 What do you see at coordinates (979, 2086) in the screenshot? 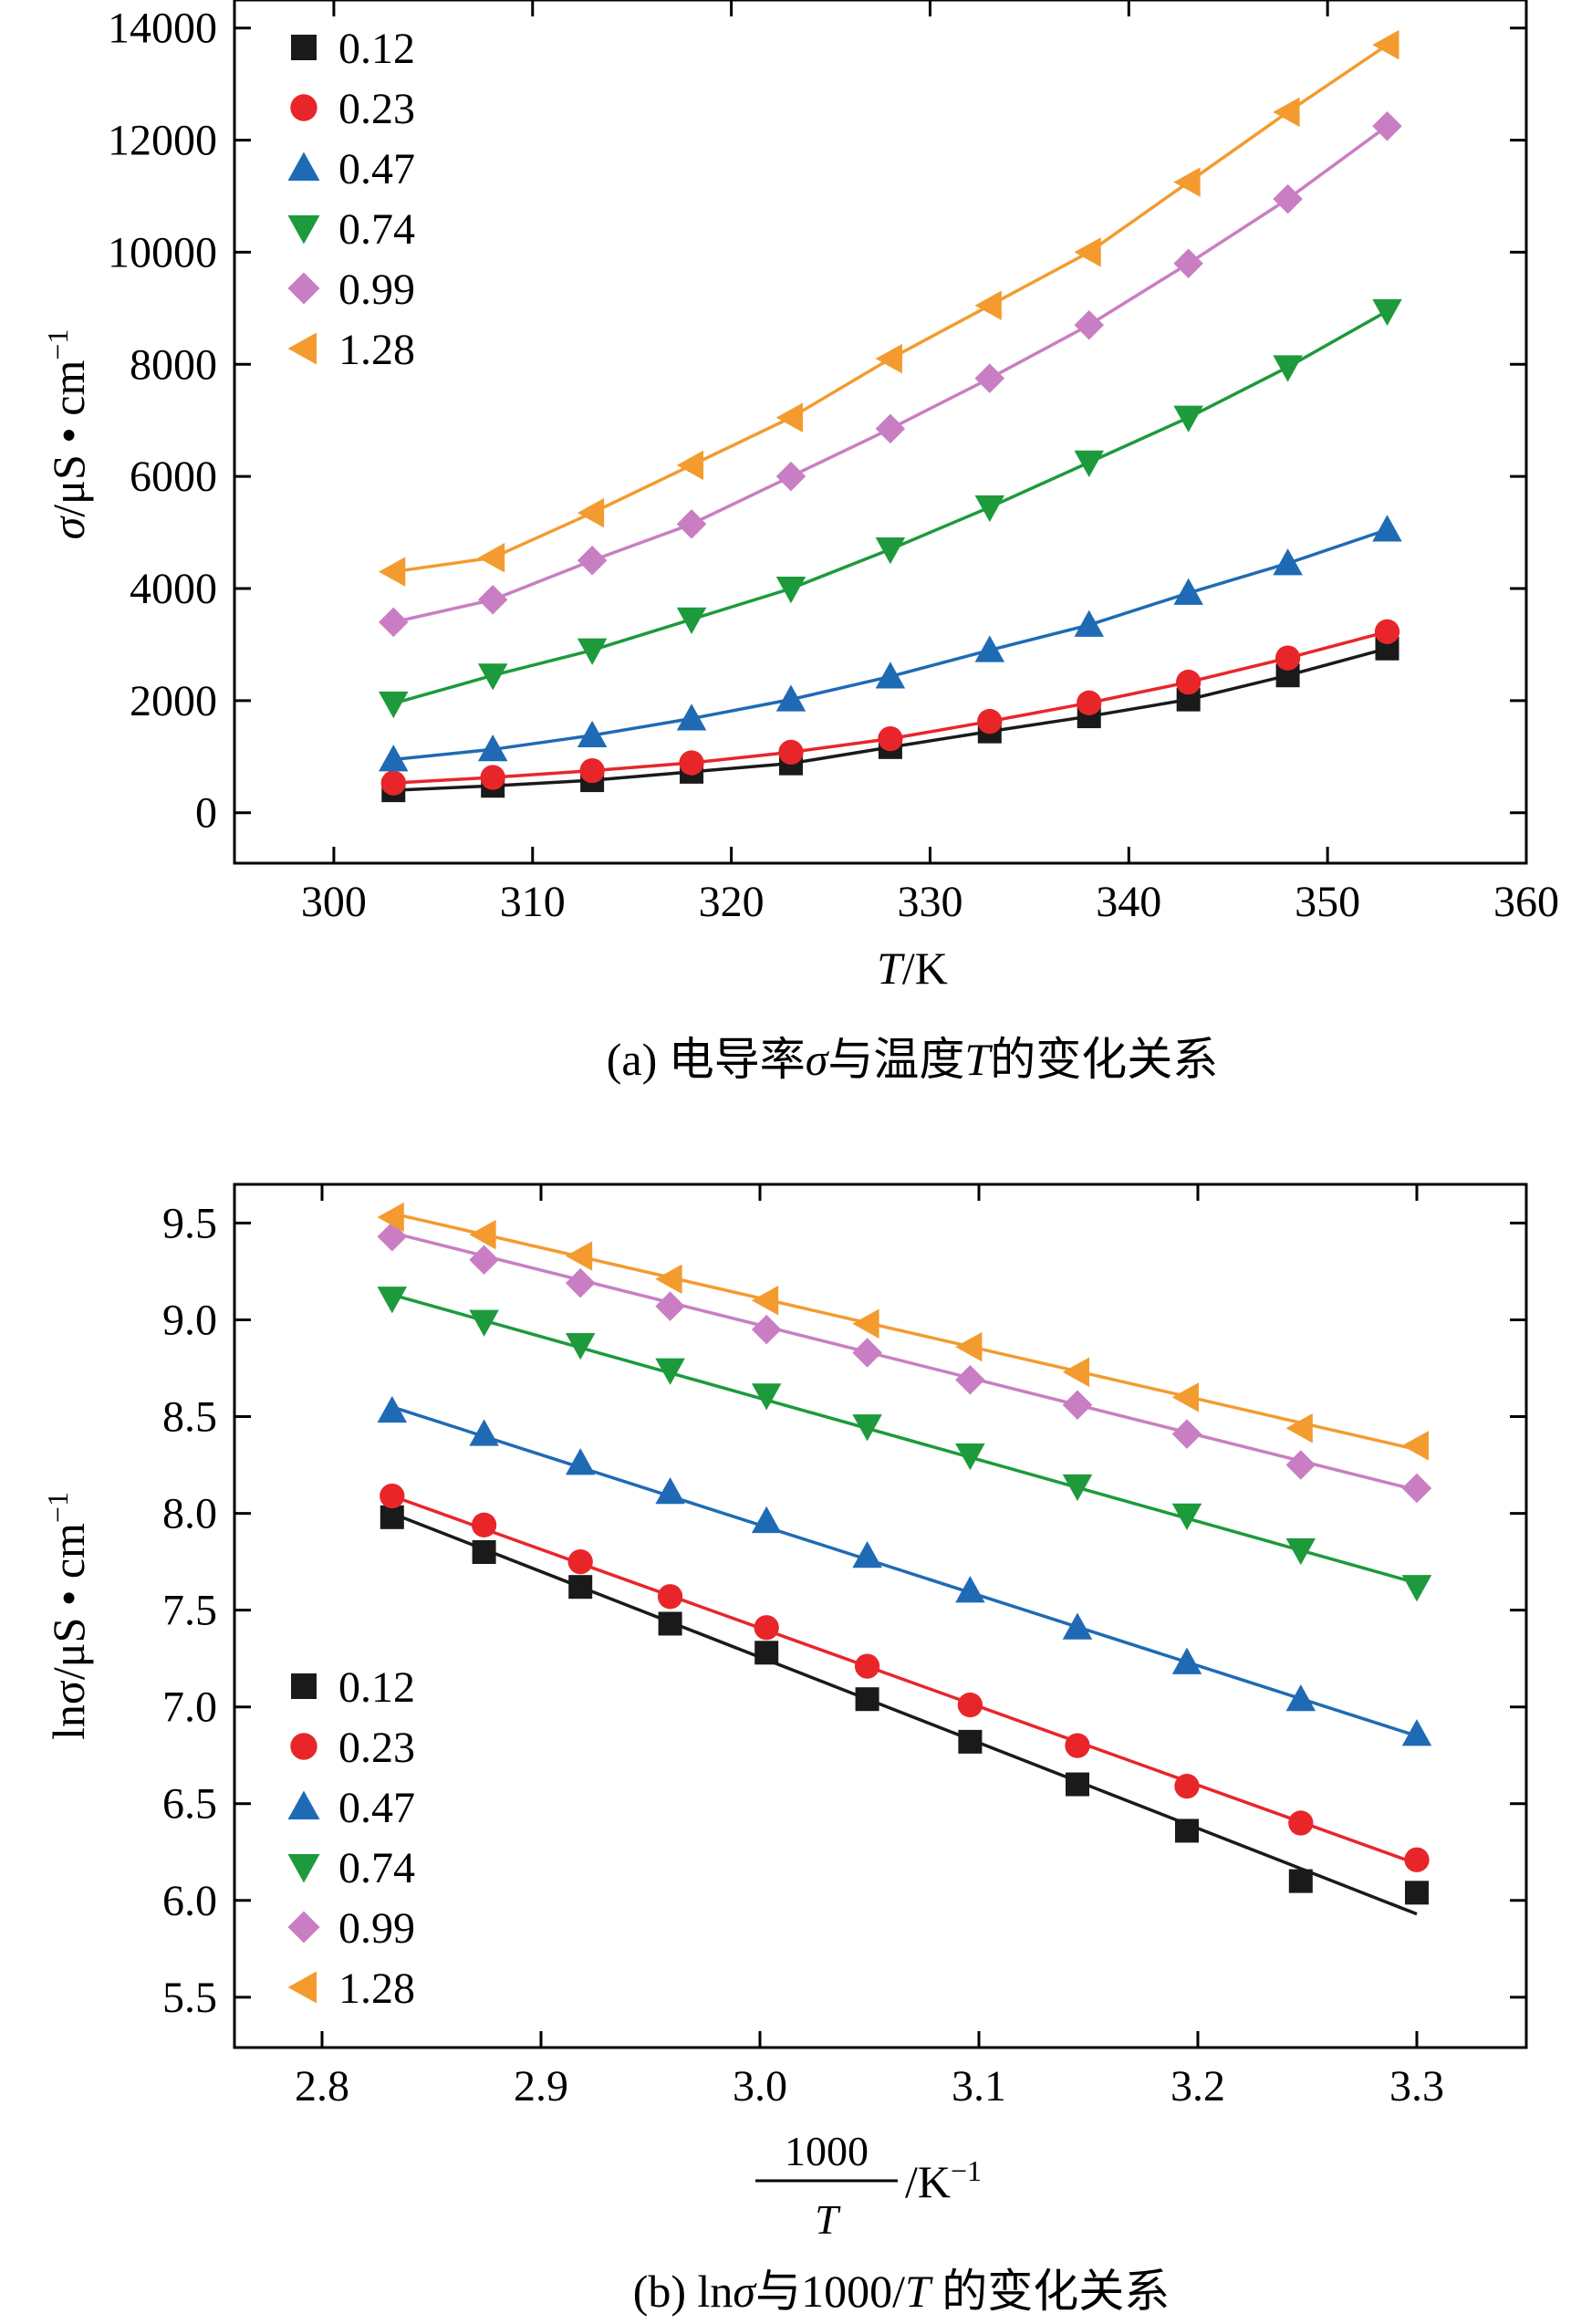
I see `x-tick-label: 3.1` at bounding box center [979, 2086].